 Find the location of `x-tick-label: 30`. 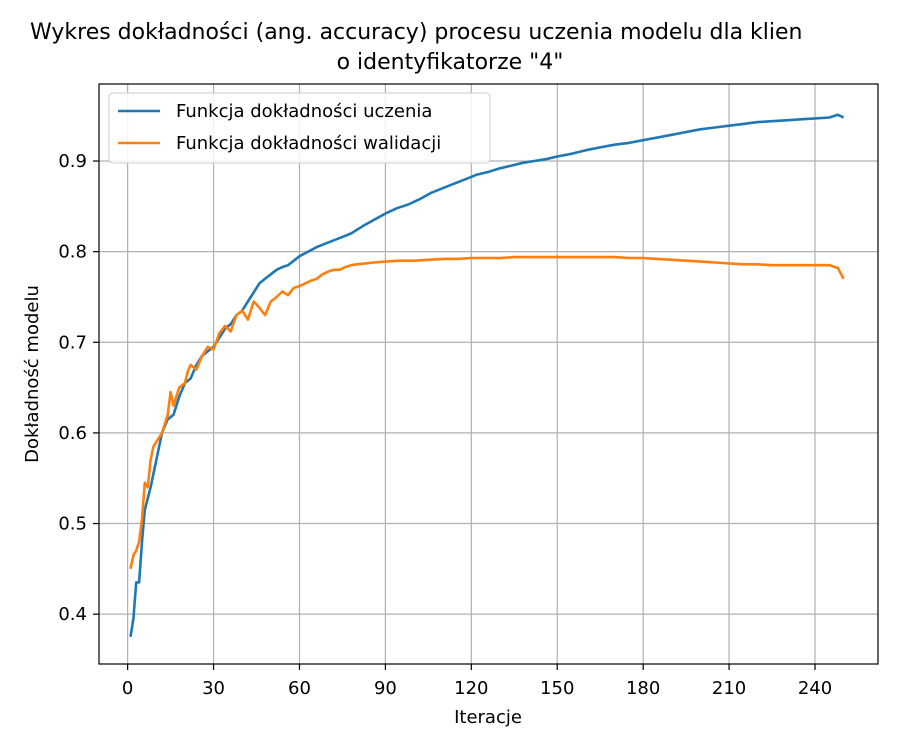

x-tick-label: 30 is located at coordinates (213, 688).